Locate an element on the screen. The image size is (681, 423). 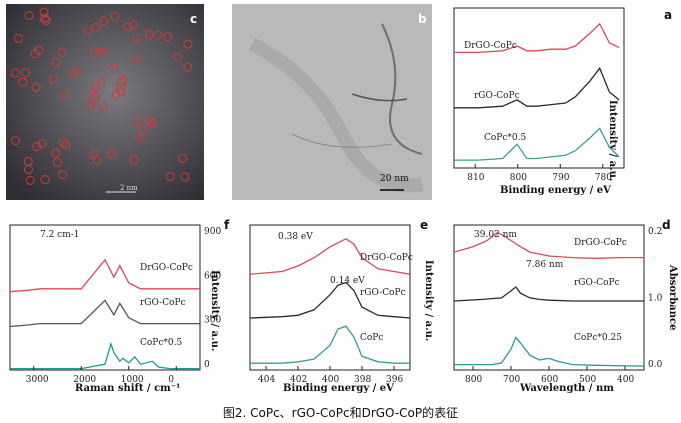
e-x-tick-label: 400 is located at coordinates (330, 380).